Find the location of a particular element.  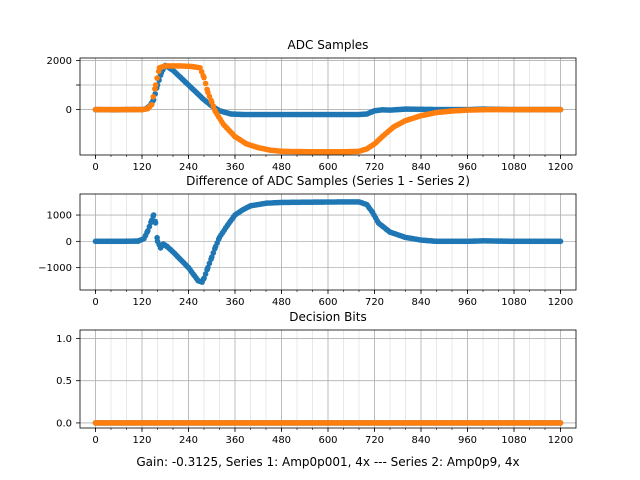

y-tick-label: −1000 is located at coordinates (55, 268).